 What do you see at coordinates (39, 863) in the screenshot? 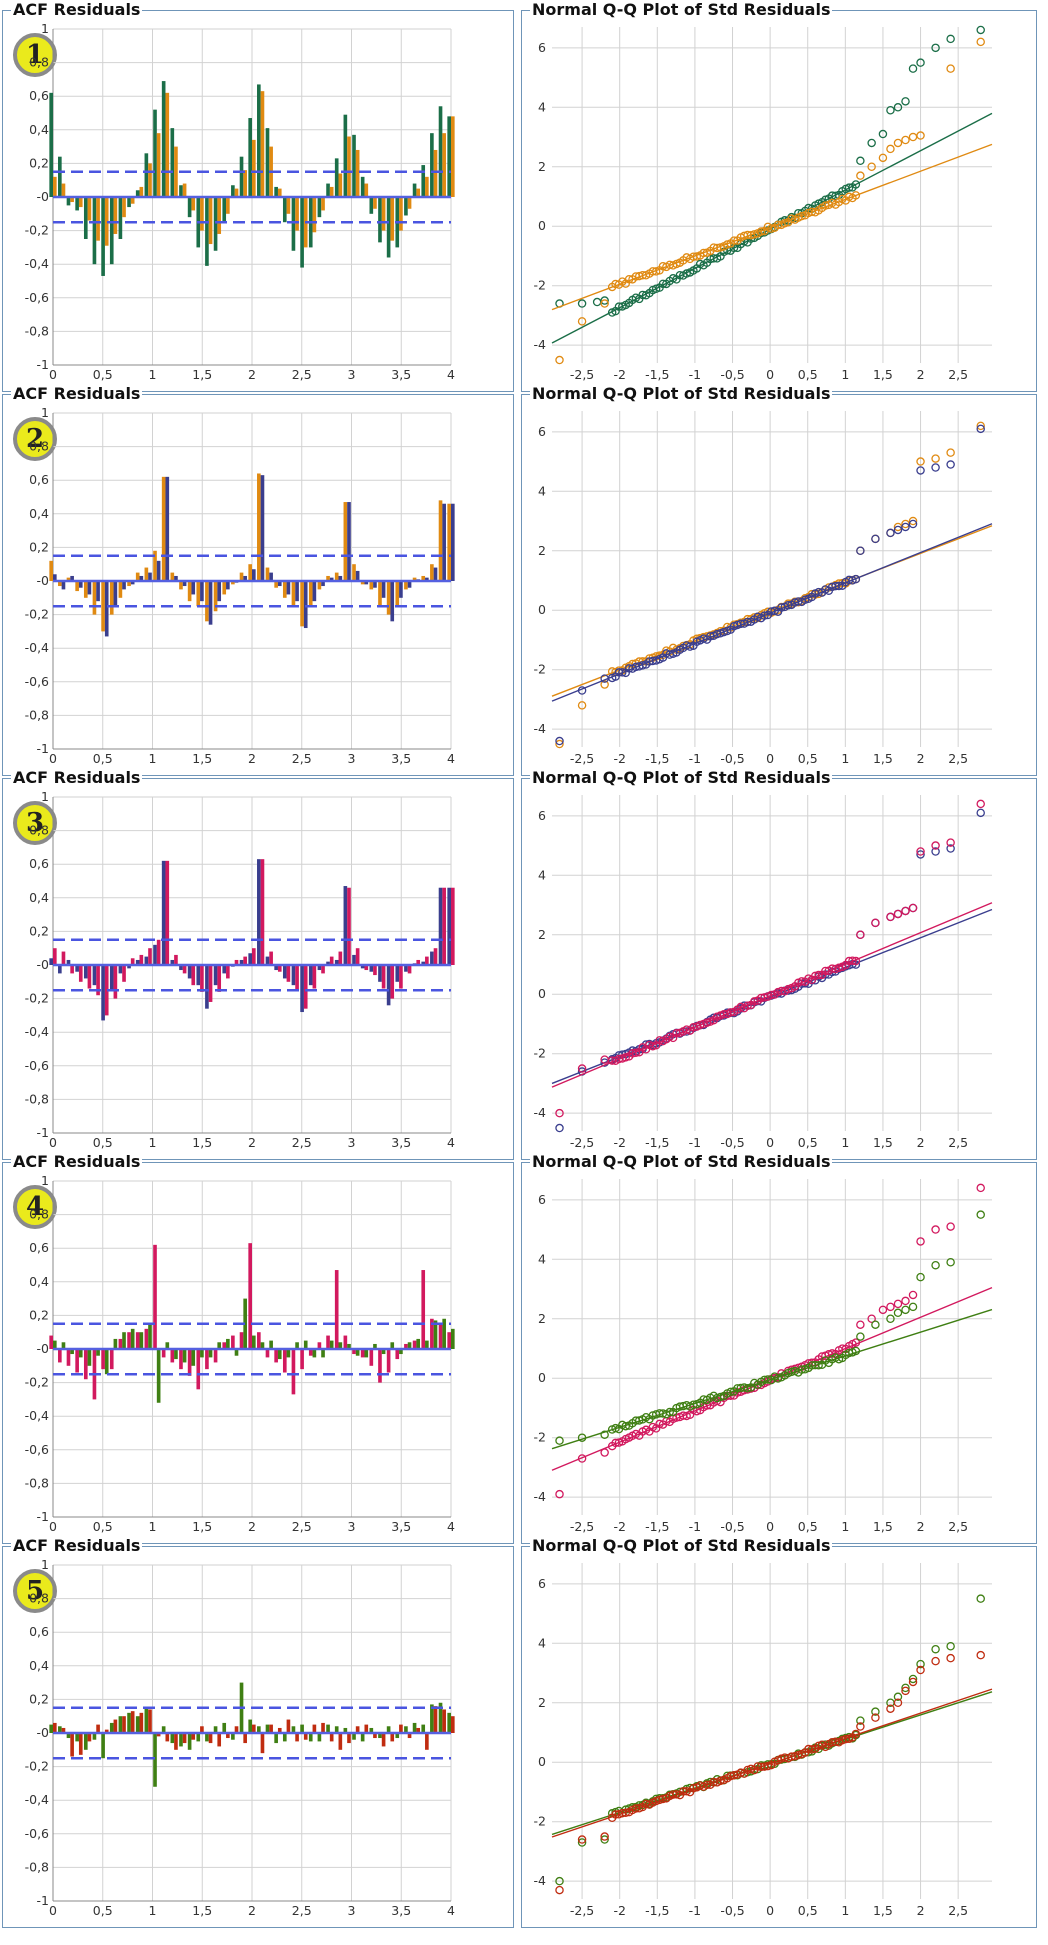
I see `y-tick-label: 0,6` at bounding box center [39, 863].